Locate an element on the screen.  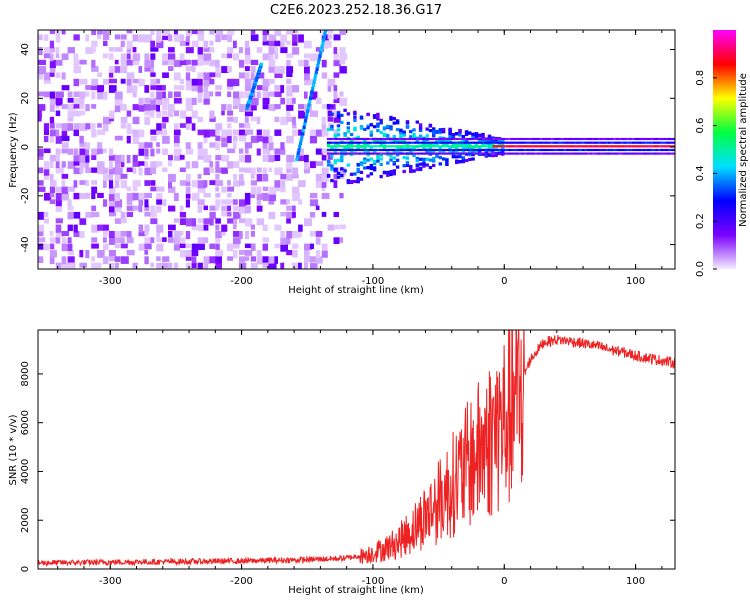
heatmap-streak-cell is located at coordinates (306, 117).